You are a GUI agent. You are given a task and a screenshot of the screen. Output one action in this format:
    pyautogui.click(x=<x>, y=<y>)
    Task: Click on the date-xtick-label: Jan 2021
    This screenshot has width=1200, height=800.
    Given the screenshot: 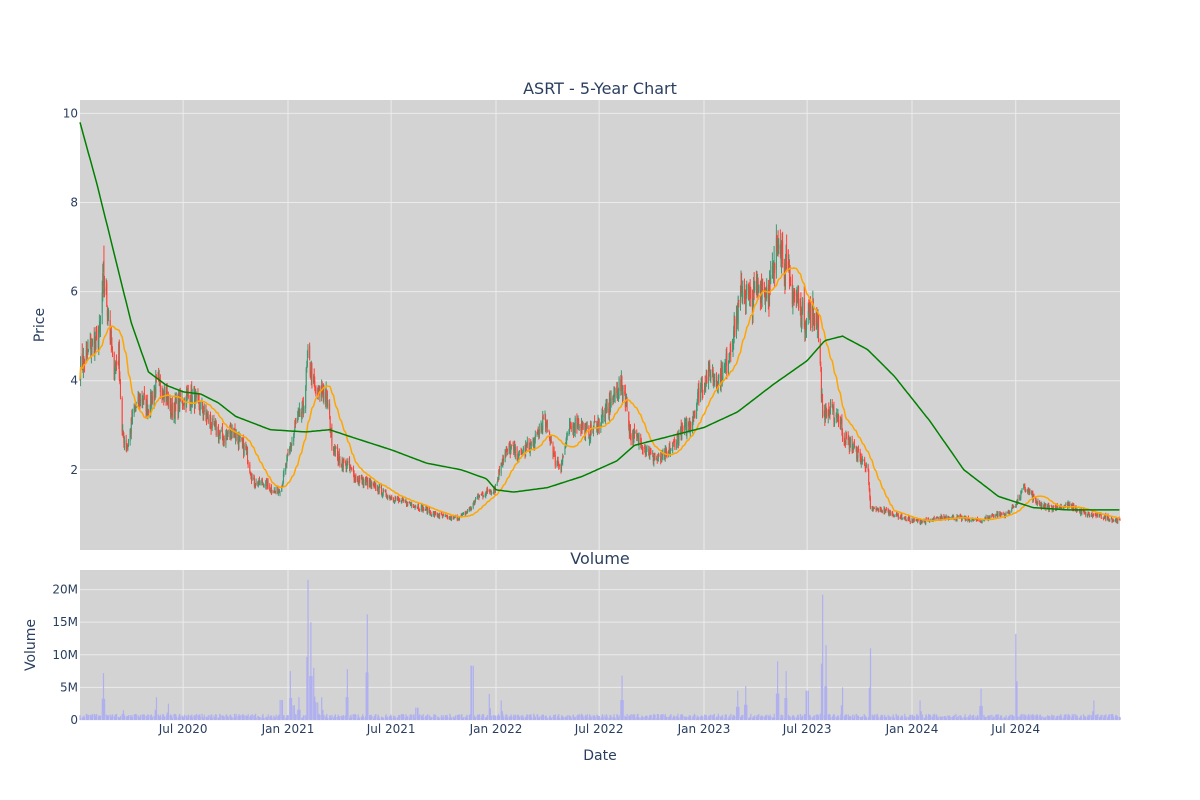 What is the action you would take?
    pyautogui.click(x=288, y=729)
    